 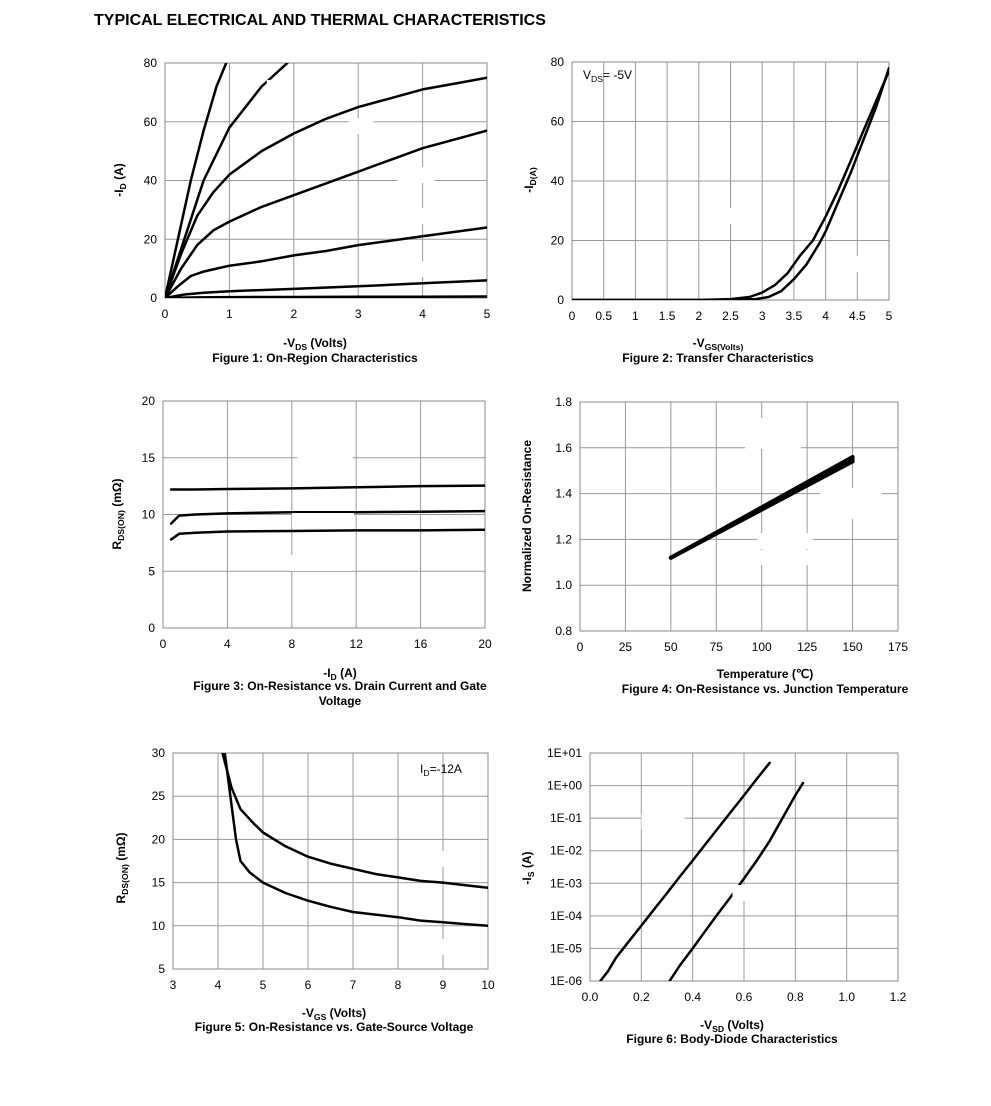 What do you see at coordinates (159, 753) in the screenshot?
I see `y-tick-label: 30` at bounding box center [159, 753].